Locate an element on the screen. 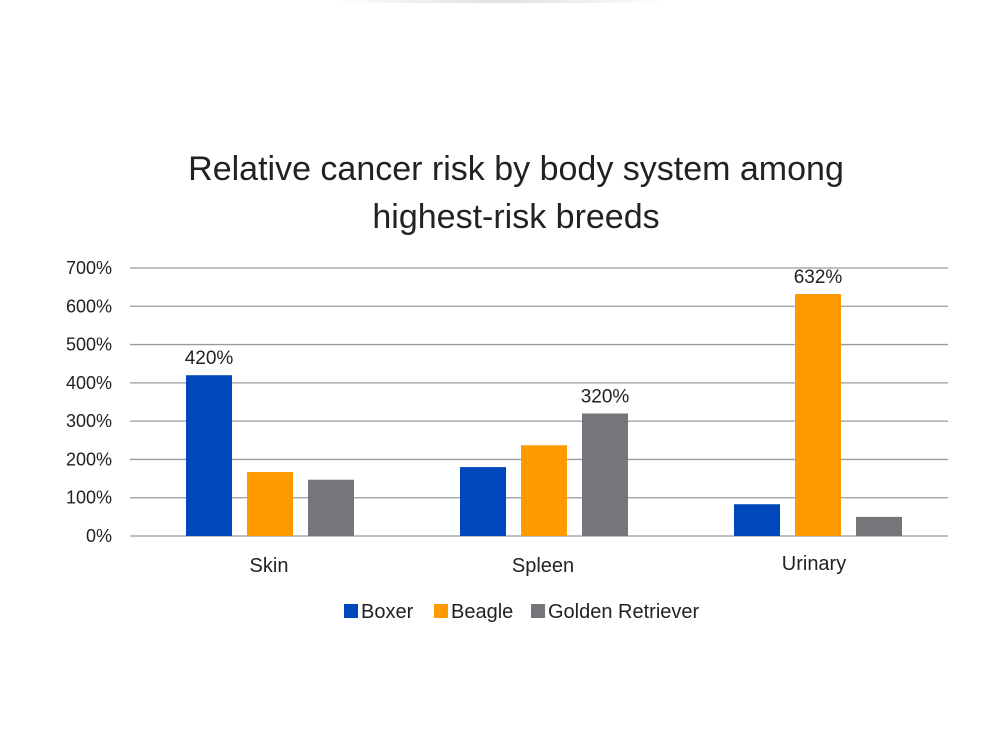 This screenshot has height=750, width=1000. y-tick-label: 0% is located at coordinates (99, 536).